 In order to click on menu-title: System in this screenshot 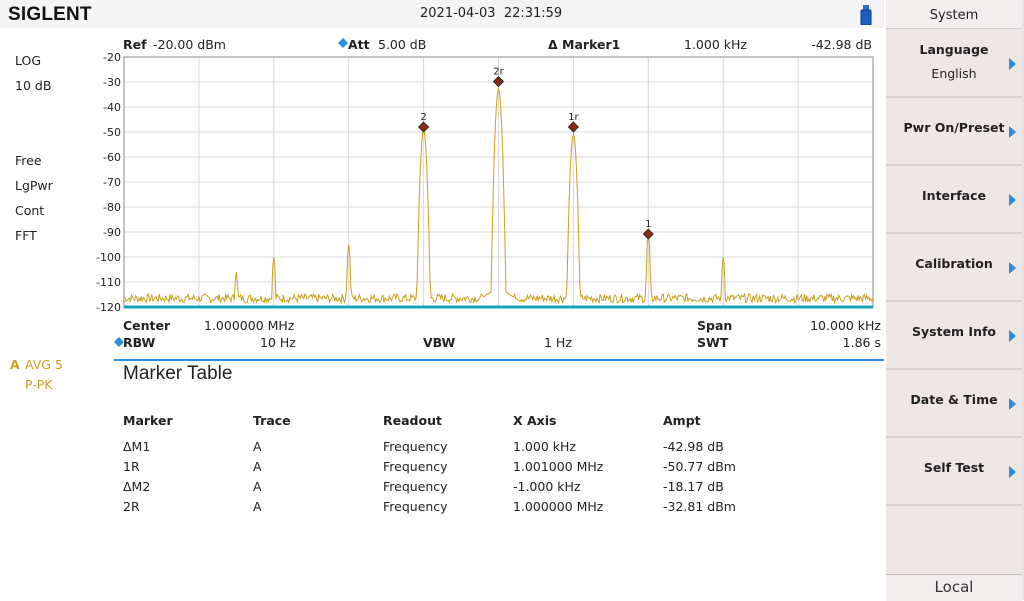, I will do `click(954, 14)`.